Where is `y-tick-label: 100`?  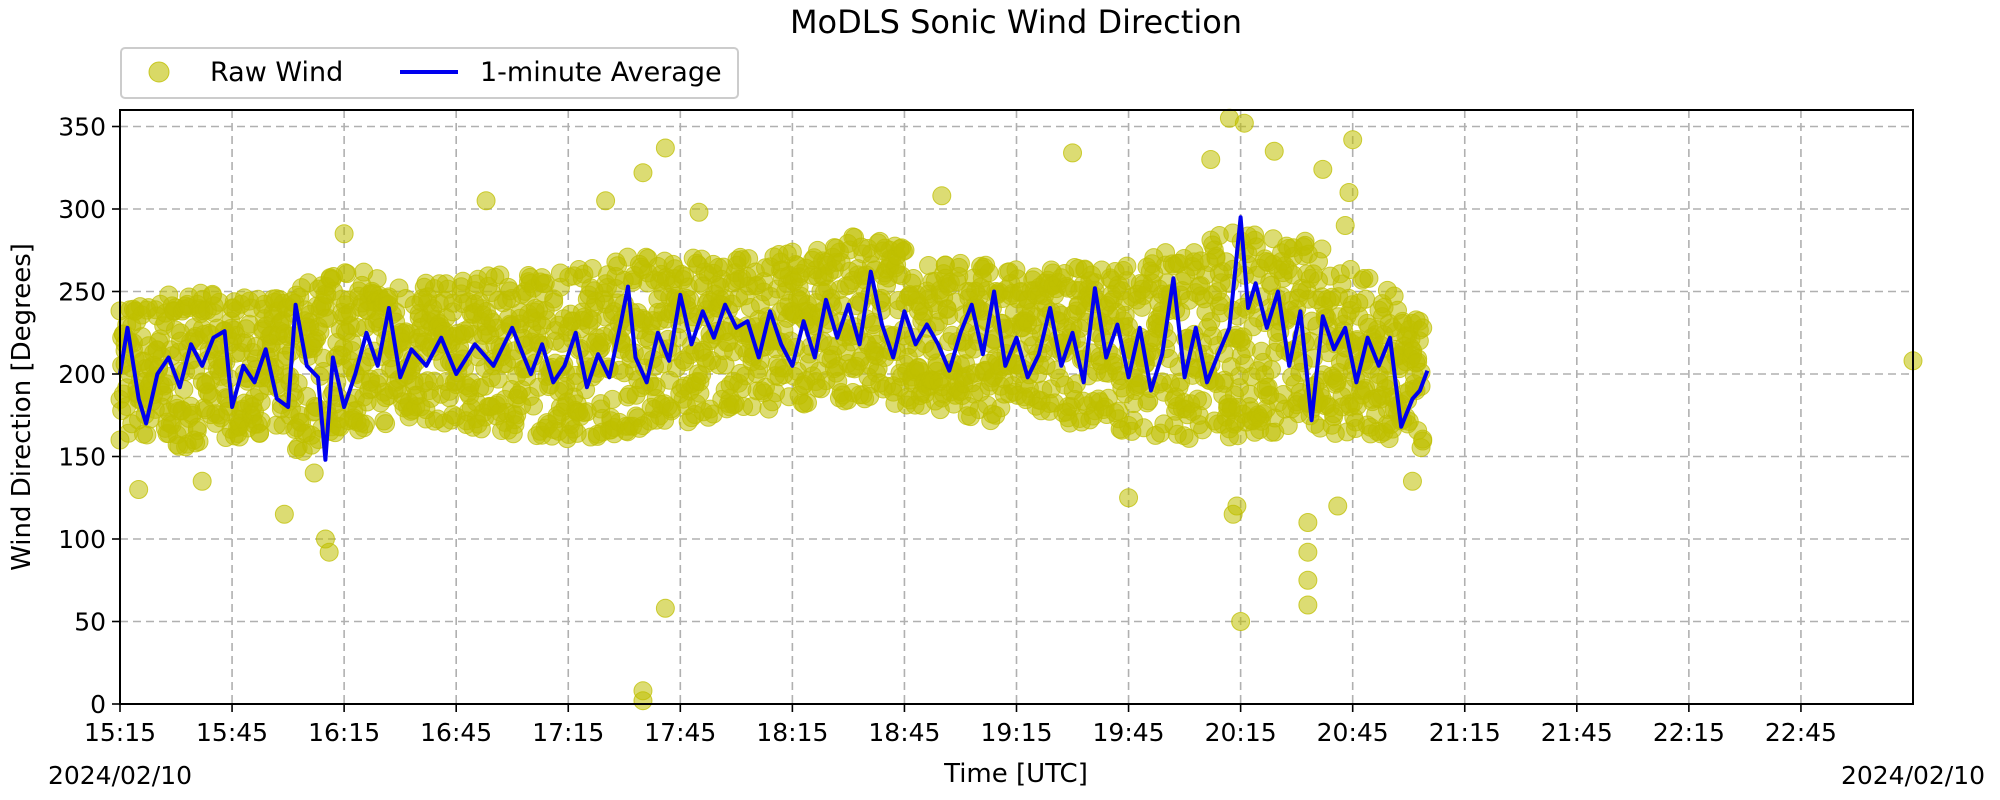
y-tick-label: 100 is located at coordinates (82, 539).